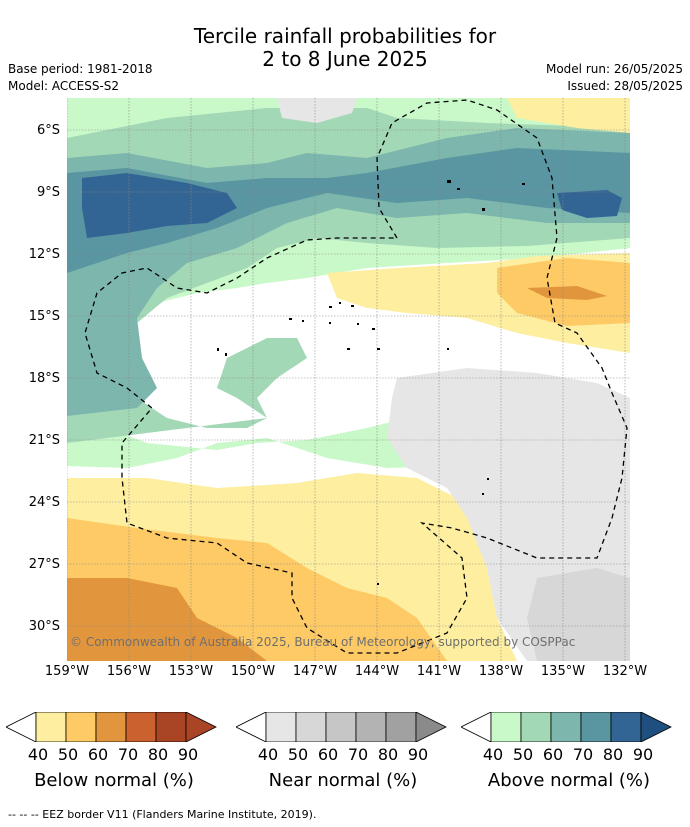 The width and height of the screenshot is (690, 827). Describe the element at coordinates (418, 754) in the screenshot. I see `near-tick-90: 90` at that location.